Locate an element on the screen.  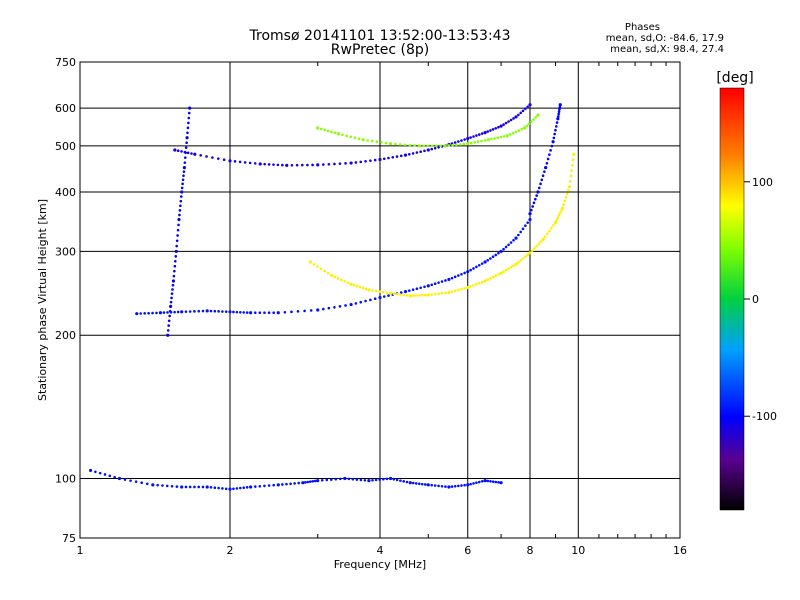
chart-title: Tromsø 20141101 13:52:00-13:53:43 is located at coordinates (380, 36).